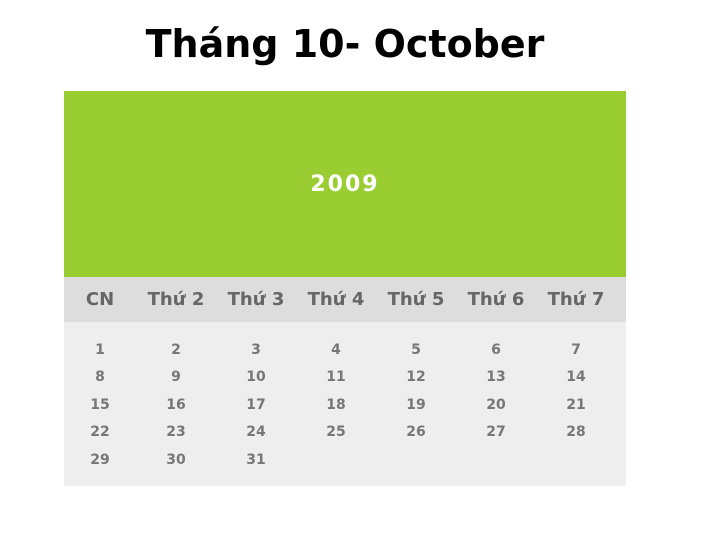 This screenshot has width=702, height=545. What do you see at coordinates (100, 377) in the screenshot?
I see `calendar-day: 8` at bounding box center [100, 377].